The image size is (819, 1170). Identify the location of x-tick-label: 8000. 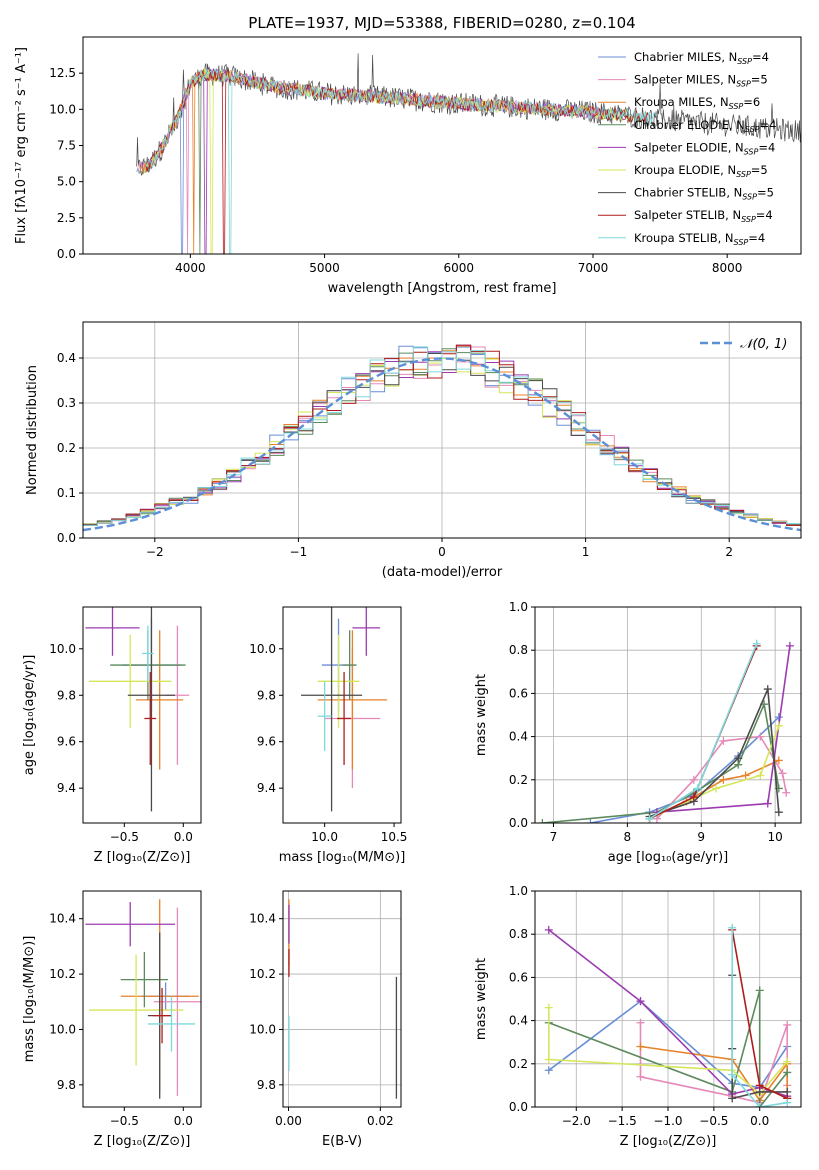
(727, 268).